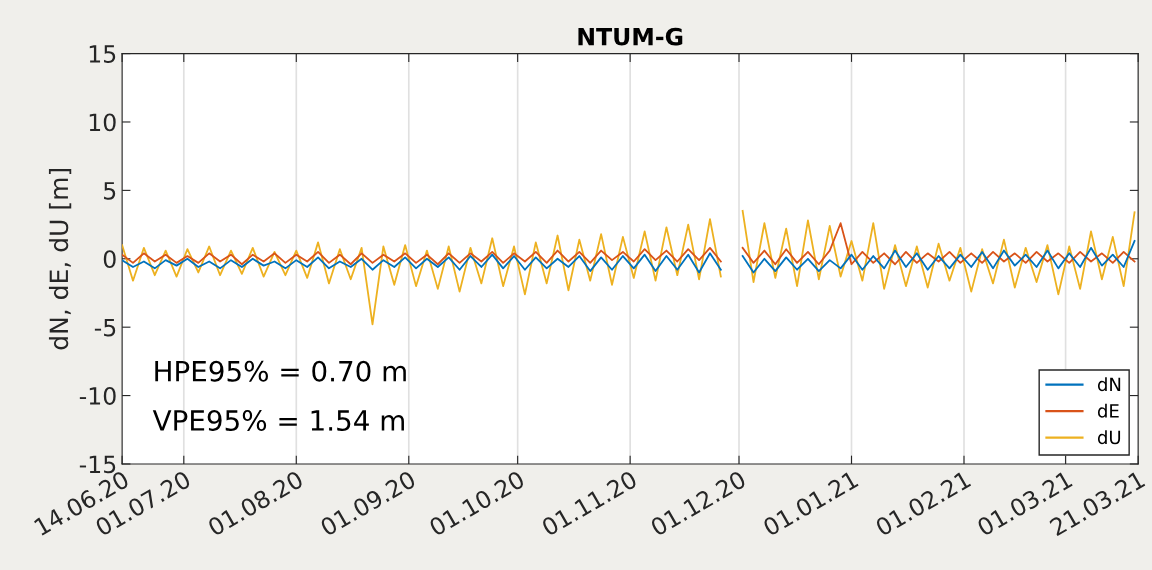 The image size is (1152, 570). Describe the element at coordinates (97, 396) in the screenshot. I see `y-tick-label: -10` at that location.